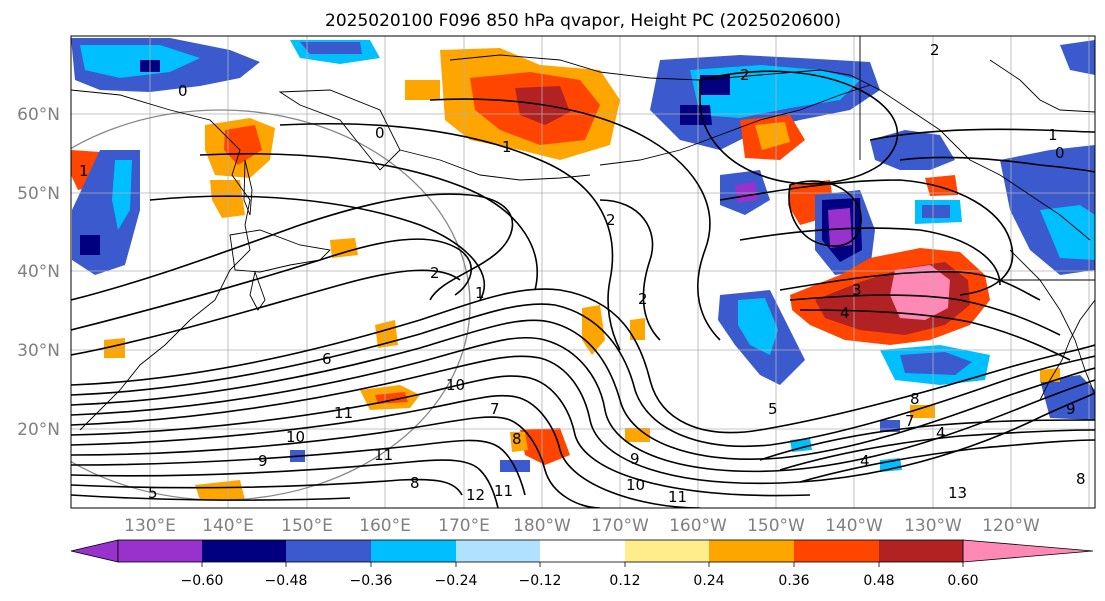 Image resolution: width=1105 pixels, height=601 pixels. What do you see at coordinates (464, 526) in the screenshot?
I see `lon-label: 170°E` at bounding box center [464, 526].